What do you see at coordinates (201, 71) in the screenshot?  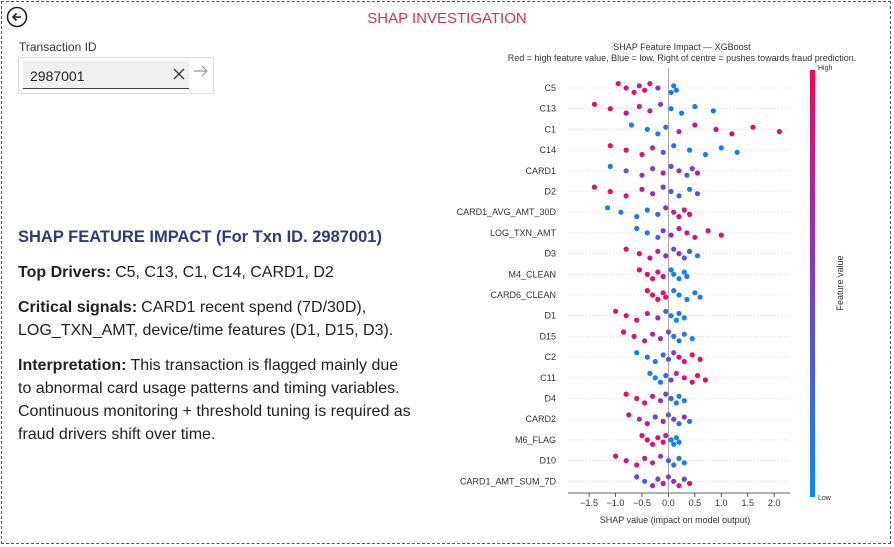 I see `submit-button` at bounding box center [201, 71].